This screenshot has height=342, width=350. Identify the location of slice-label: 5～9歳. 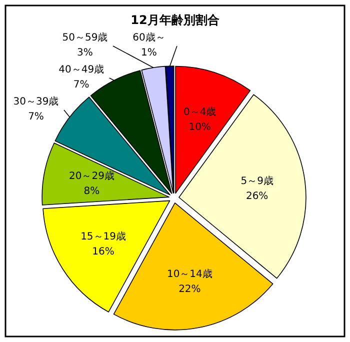
(257, 181).